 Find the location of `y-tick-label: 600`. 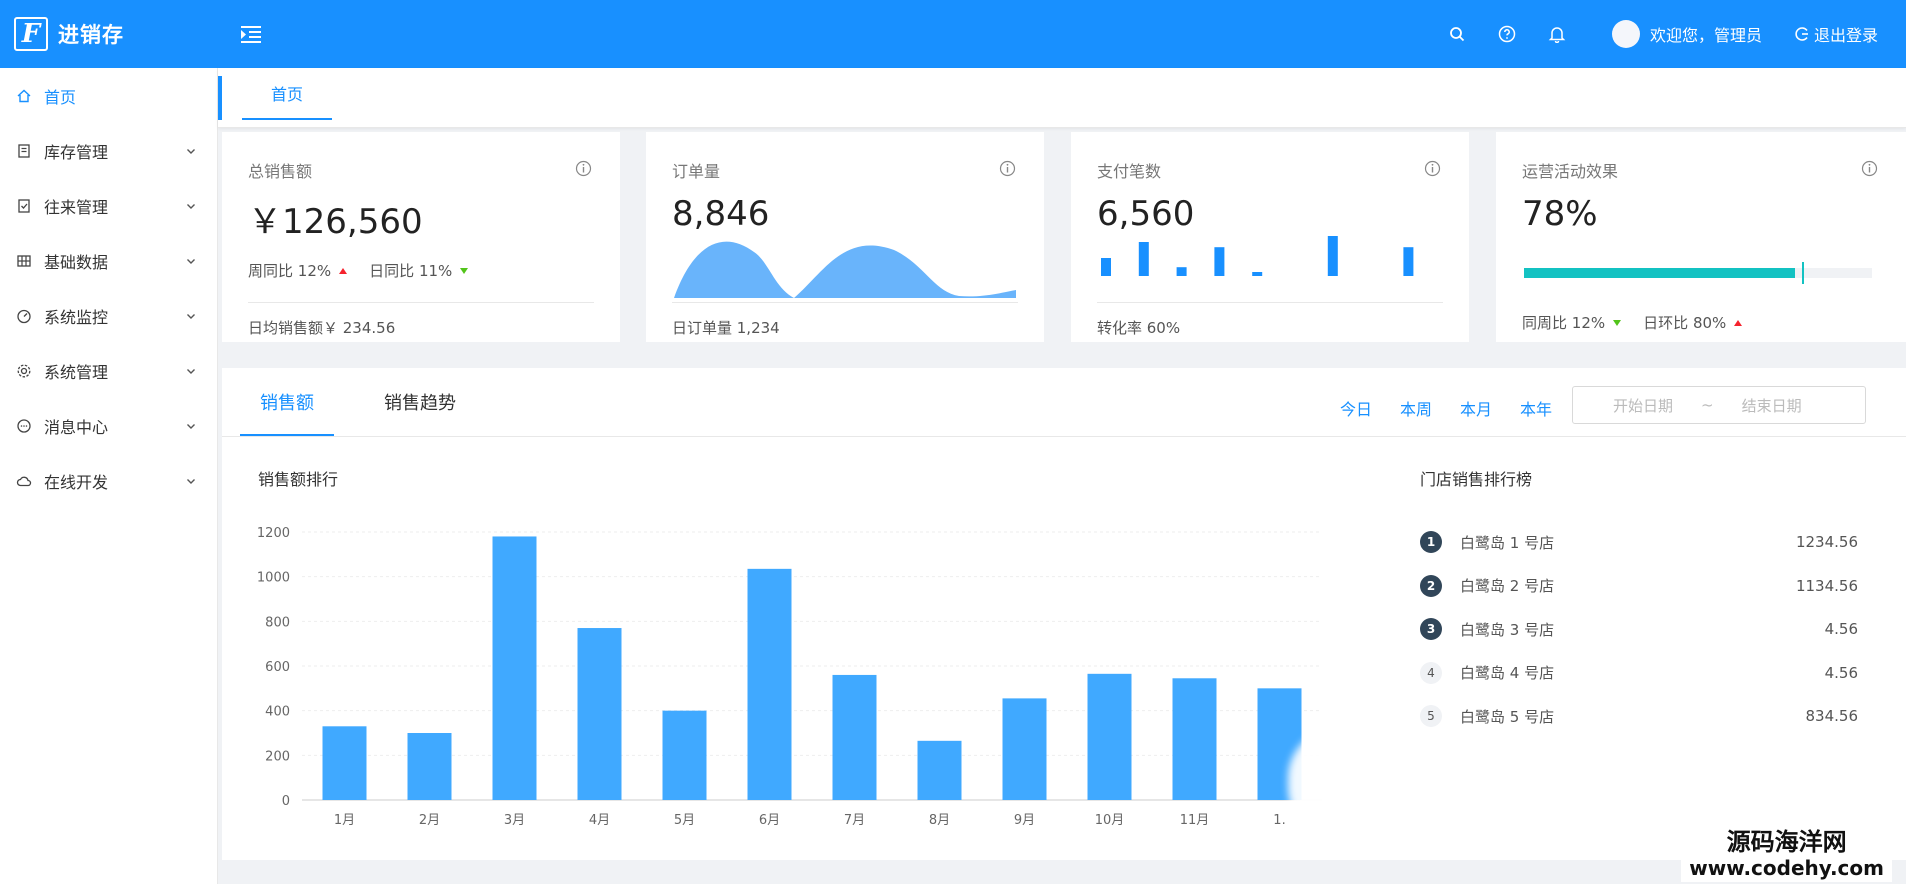

y-tick-label: 600 is located at coordinates (277, 667).